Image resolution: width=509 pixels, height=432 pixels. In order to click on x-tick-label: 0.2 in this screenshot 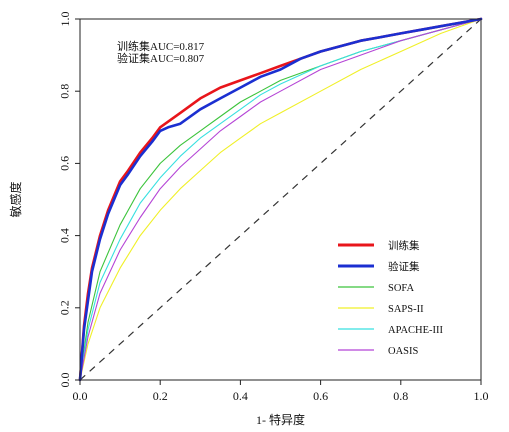, I will do `click(160, 396)`.